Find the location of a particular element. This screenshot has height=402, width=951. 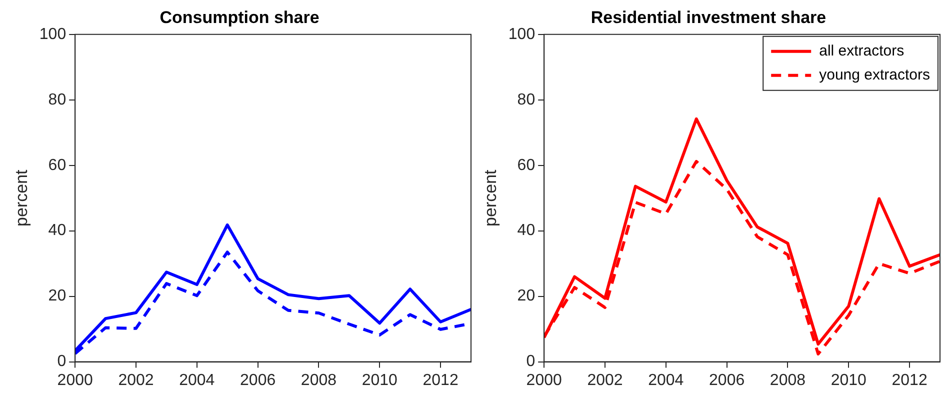

legend-label: all extractors is located at coordinates (861, 51).